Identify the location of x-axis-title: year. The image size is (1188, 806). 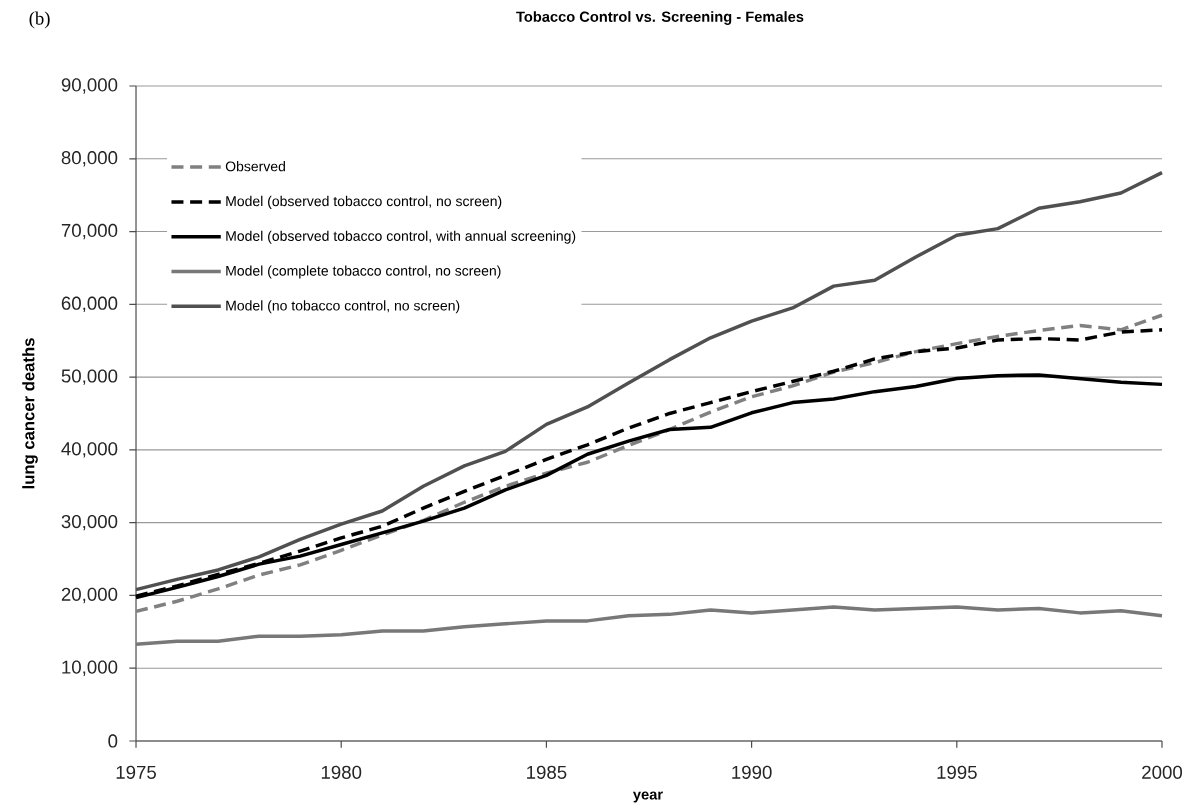
(647, 797).